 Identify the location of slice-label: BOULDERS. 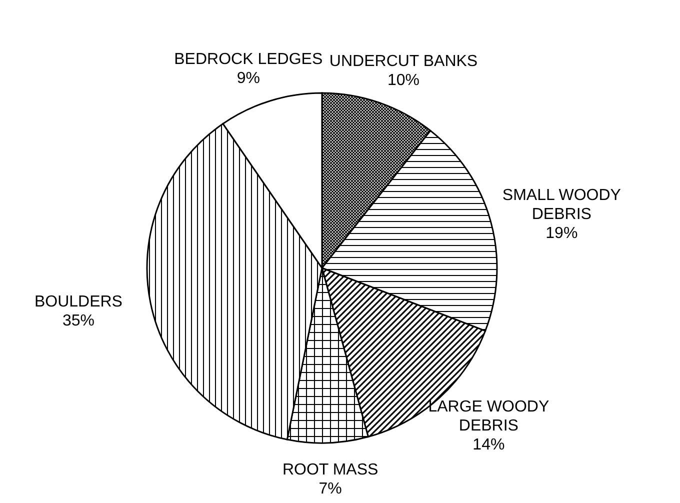
(78, 301).